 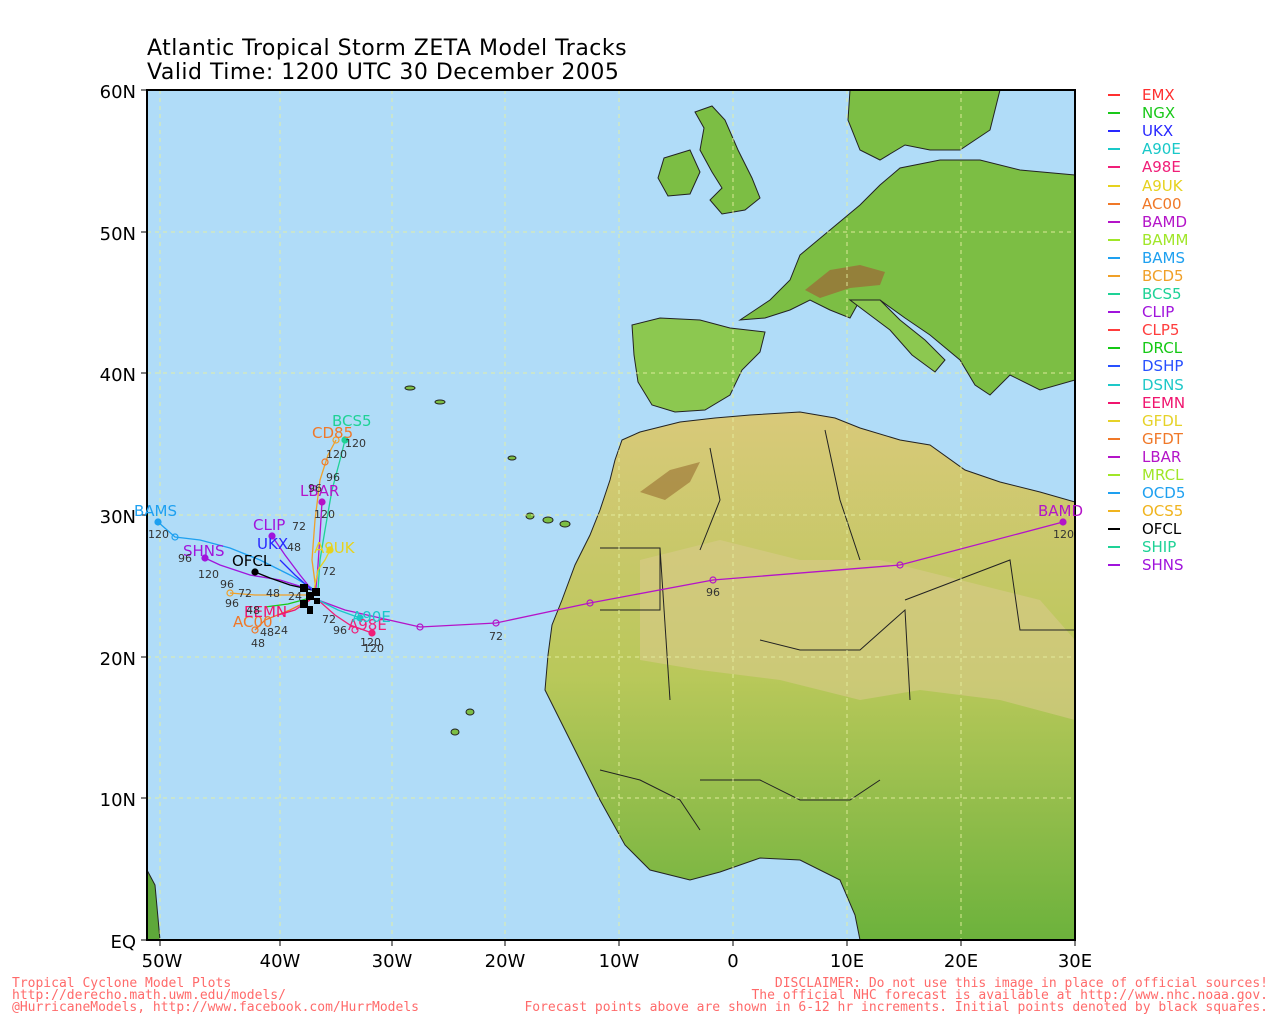 What do you see at coordinates (1183, 330) in the screenshot?
I see `legend-item-clp5: CLP5` at bounding box center [1183, 330].